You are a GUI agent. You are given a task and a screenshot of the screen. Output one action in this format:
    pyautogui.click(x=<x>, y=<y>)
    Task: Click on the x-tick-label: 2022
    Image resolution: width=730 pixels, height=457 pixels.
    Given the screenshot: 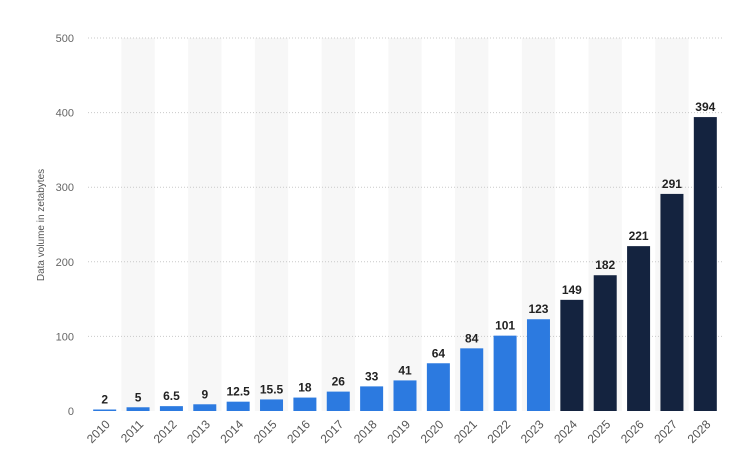 What is the action you would take?
    pyautogui.click(x=498, y=431)
    